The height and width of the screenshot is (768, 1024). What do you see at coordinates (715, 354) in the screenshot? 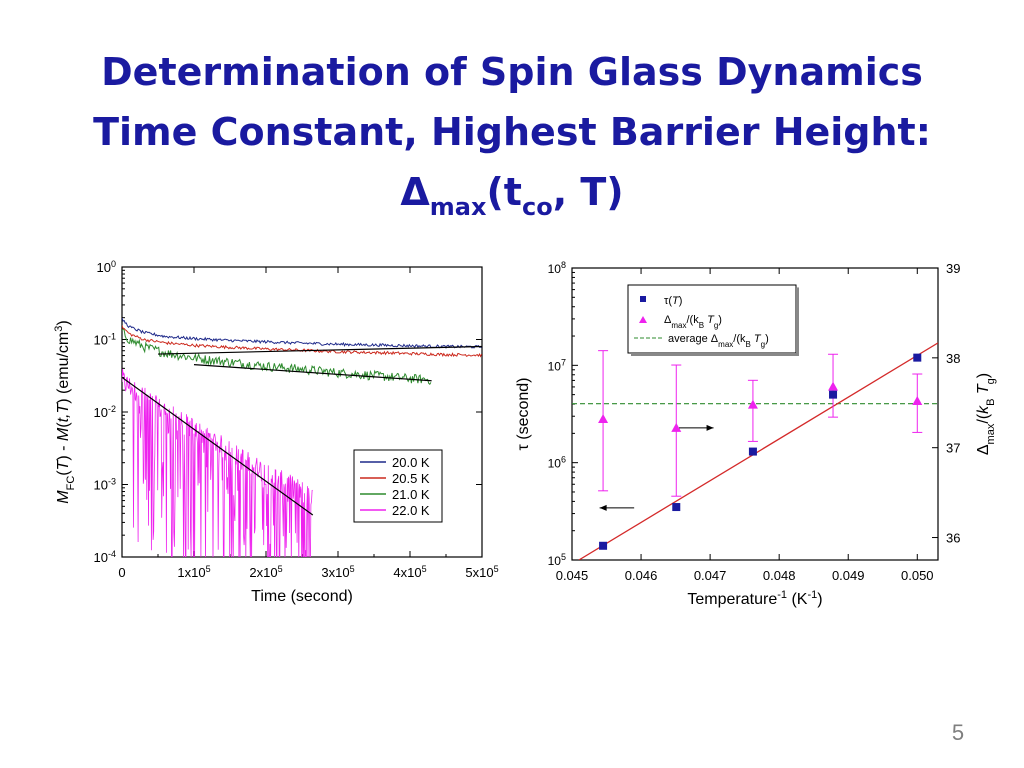
I see `legend-shadow-bottom` at bounding box center [715, 354].